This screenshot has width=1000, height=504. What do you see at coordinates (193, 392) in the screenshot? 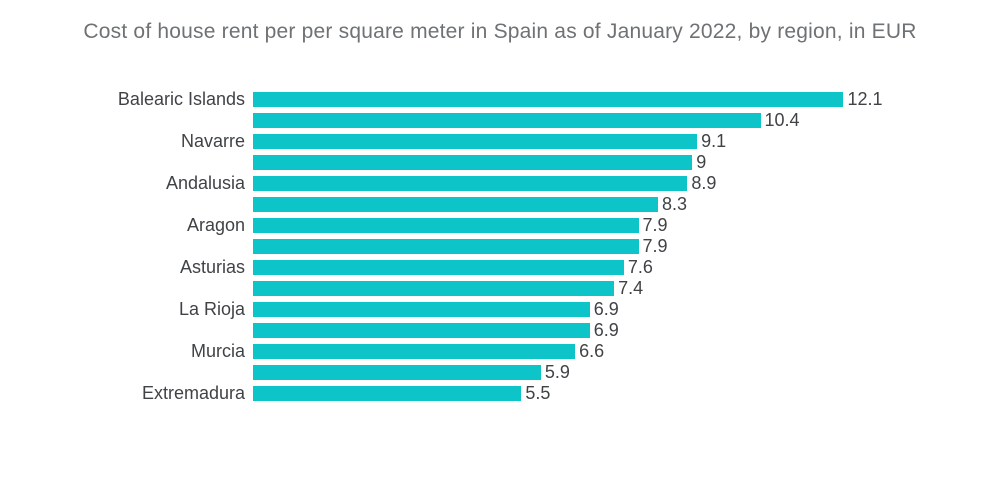
I see `category-label: Extremadura` at bounding box center [193, 392].